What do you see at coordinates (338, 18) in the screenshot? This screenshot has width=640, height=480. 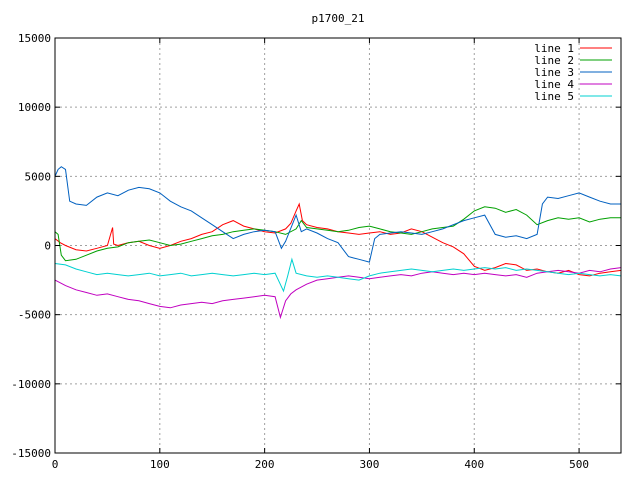 I see `chart-title: p1700_21` at bounding box center [338, 18].